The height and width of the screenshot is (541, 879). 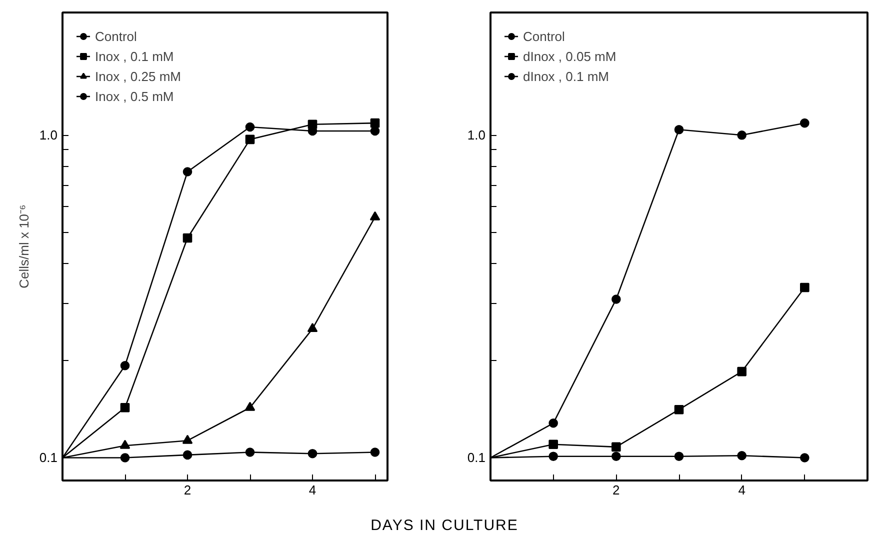 I want to click on legend-label: Inox , 0.1 mM, so click(x=134, y=56).